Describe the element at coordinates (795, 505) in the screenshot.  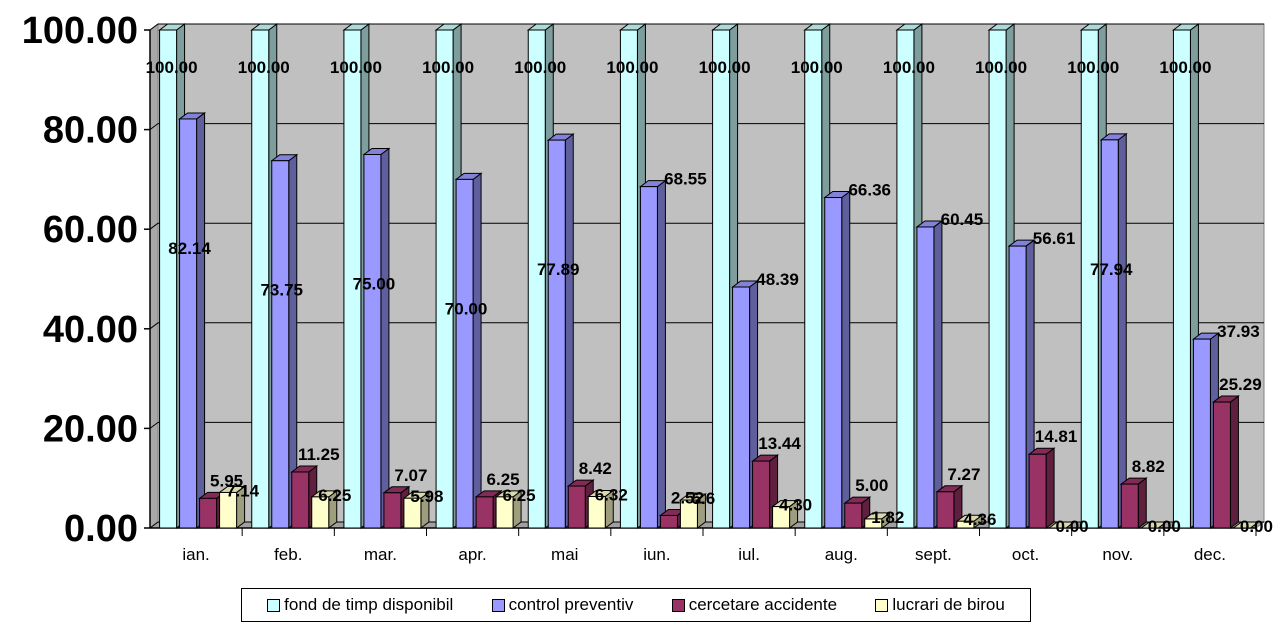
I see `data-label: 4.30` at that location.